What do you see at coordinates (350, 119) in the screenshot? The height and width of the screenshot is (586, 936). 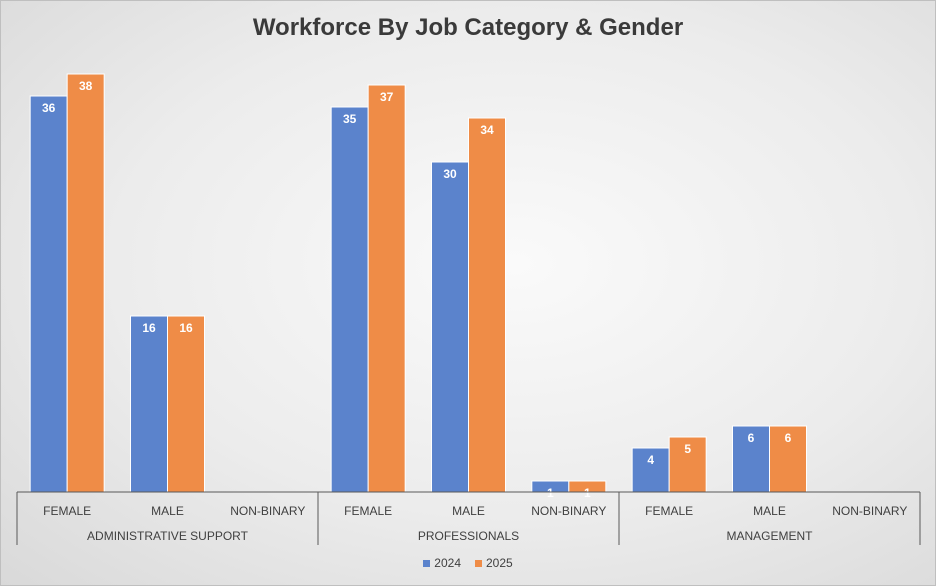 I see `bar-value-label: 35` at bounding box center [350, 119].